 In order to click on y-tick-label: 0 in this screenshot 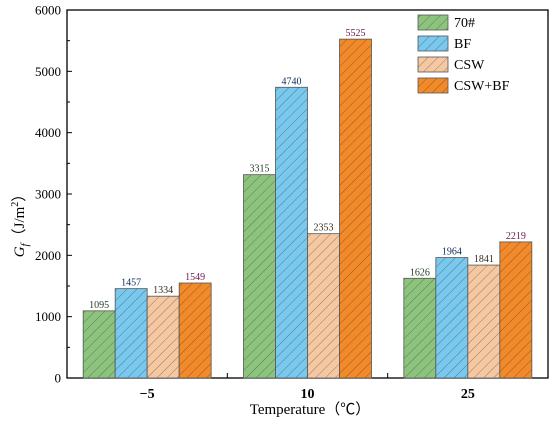, I will do `click(58, 378)`.